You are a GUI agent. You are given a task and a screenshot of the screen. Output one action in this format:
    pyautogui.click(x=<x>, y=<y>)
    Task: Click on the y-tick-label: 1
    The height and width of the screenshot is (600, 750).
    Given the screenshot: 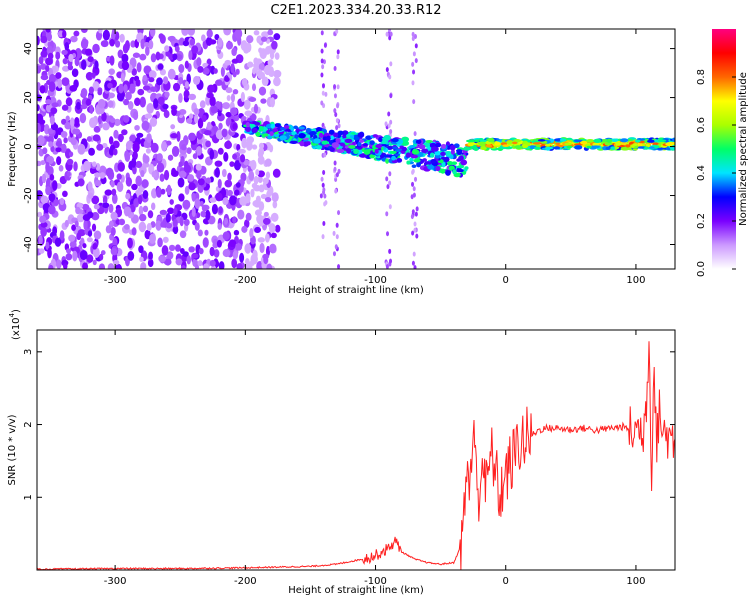 What is the action you would take?
    pyautogui.click(x=28, y=497)
    